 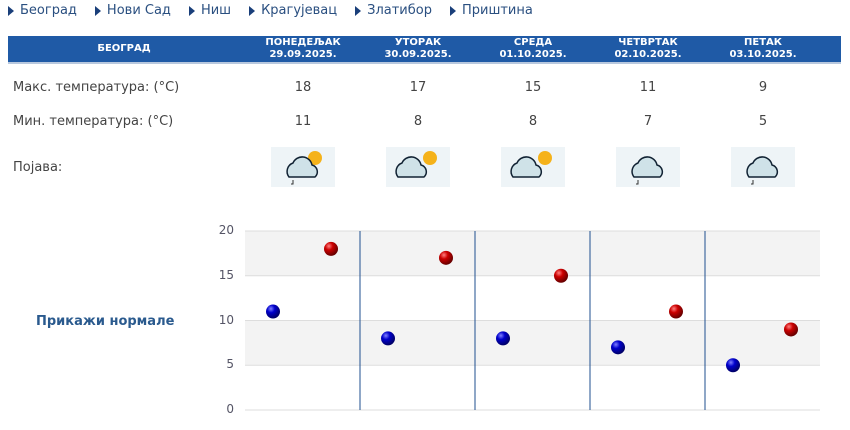 I want to click on day-header: ЧЕТВРТАК 02.10.2025., so click(x=648, y=49).